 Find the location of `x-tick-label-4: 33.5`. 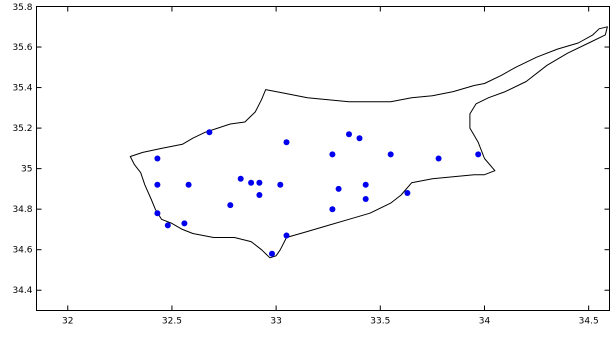

x-tick-label-4: 33.5 is located at coordinates (380, 322).